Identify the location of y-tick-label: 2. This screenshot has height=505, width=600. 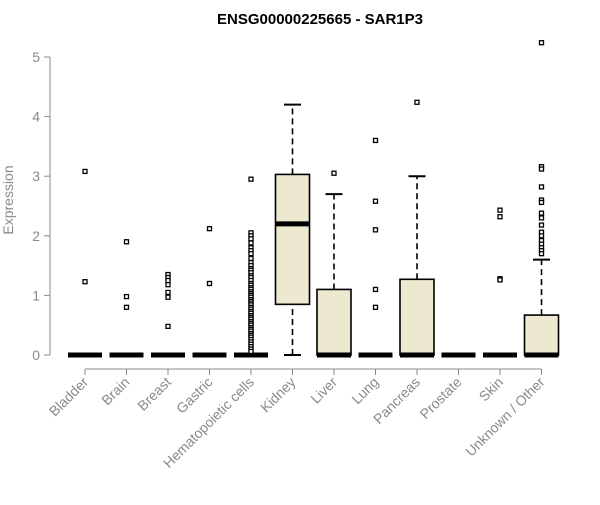
(36, 236).